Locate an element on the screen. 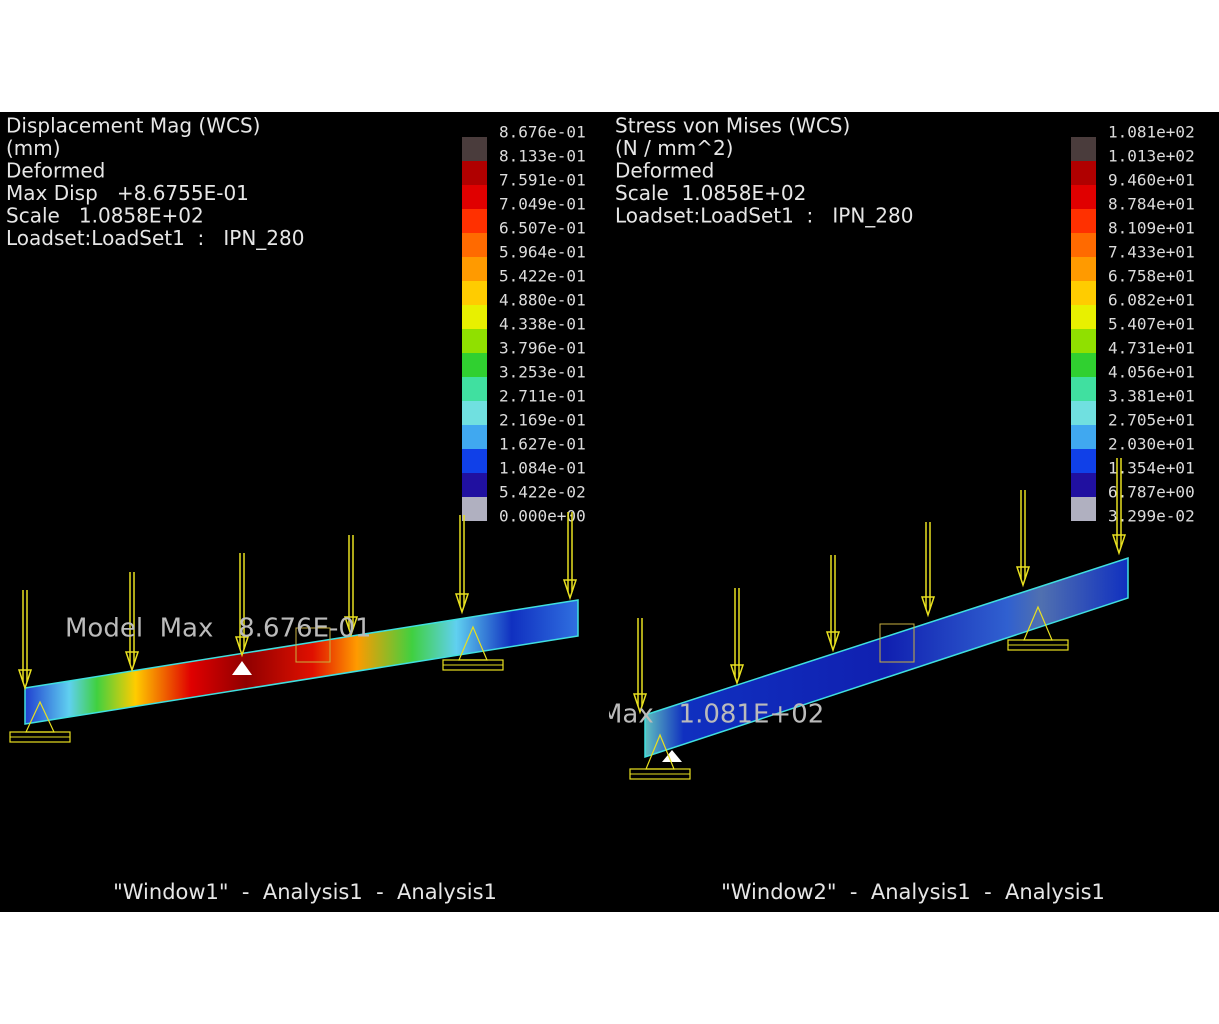 This screenshot has height=1024, width=1219. result-info: Stress von Mises (WCS) is located at coordinates (732, 126).